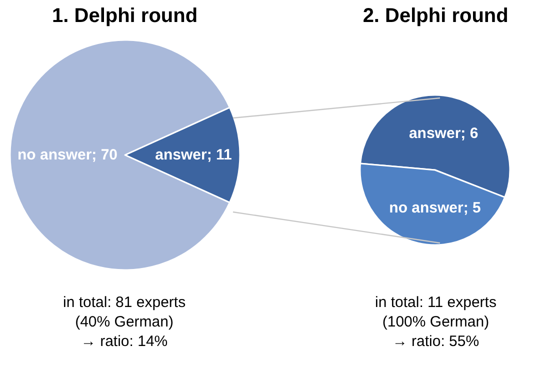  I want to click on slice-label: answer; 11, so click(193, 155).